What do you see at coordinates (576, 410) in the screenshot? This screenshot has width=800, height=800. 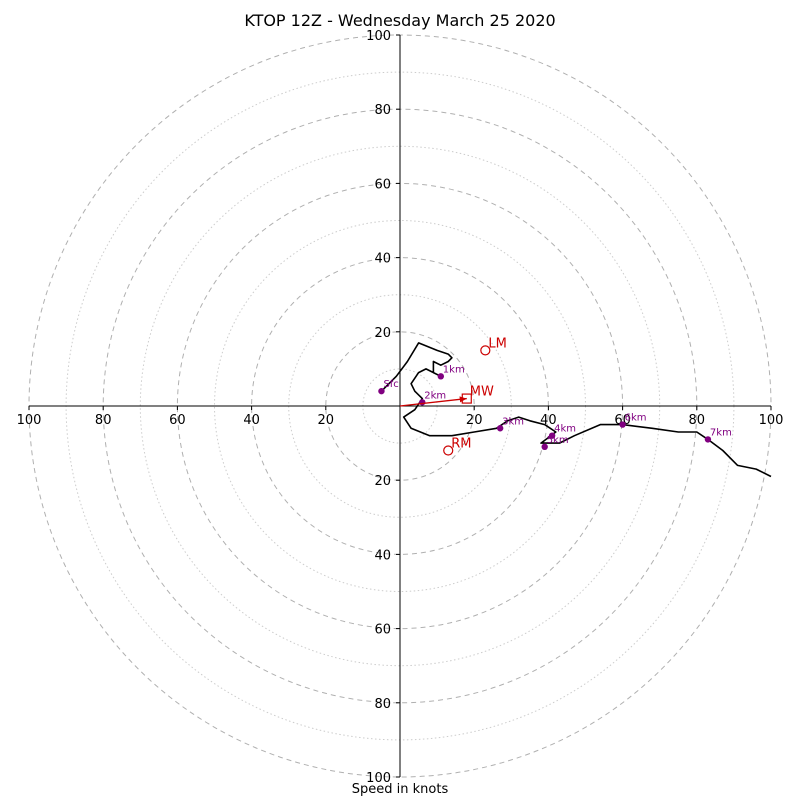 I see `hodograph-line` at bounding box center [576, 410].